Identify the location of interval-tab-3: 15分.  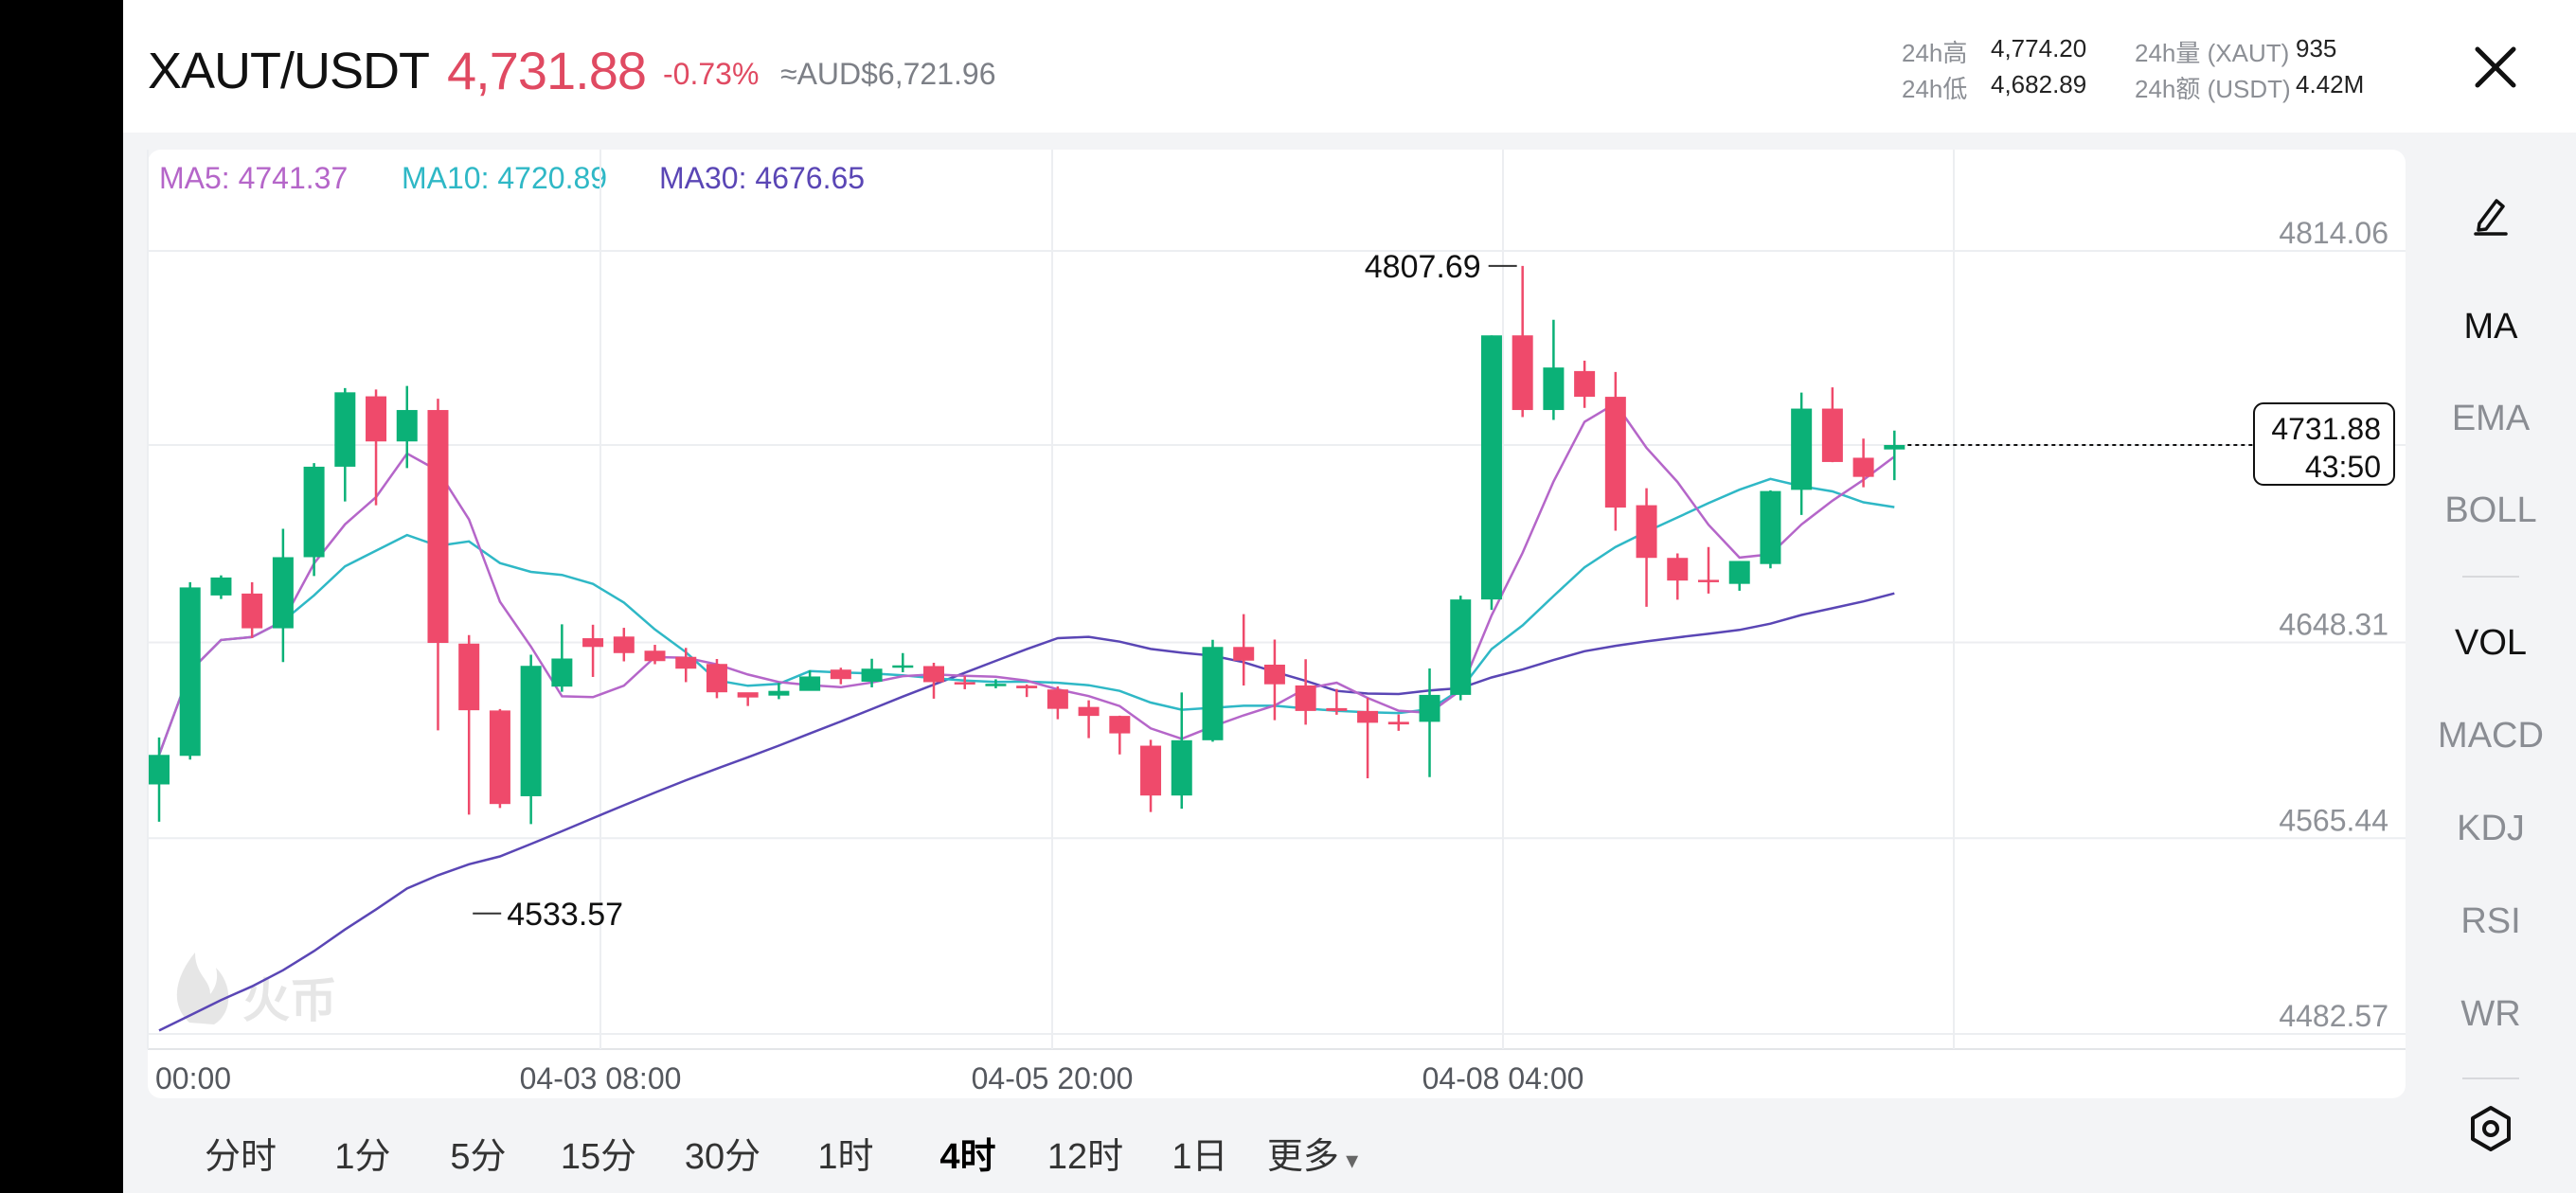
(598, 1157).